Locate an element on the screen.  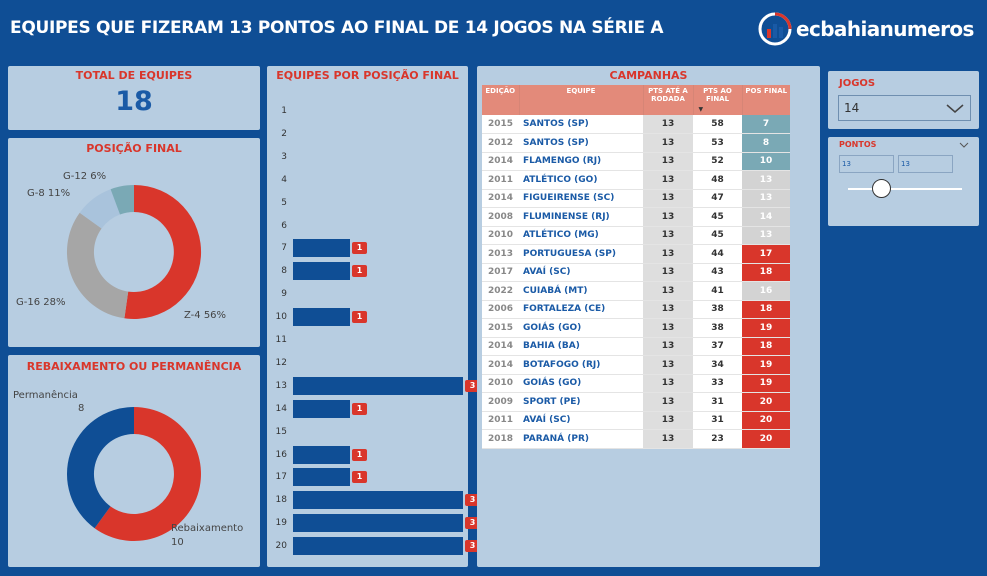
edicao-cell: 2009 is located at coordinates (500, 402).